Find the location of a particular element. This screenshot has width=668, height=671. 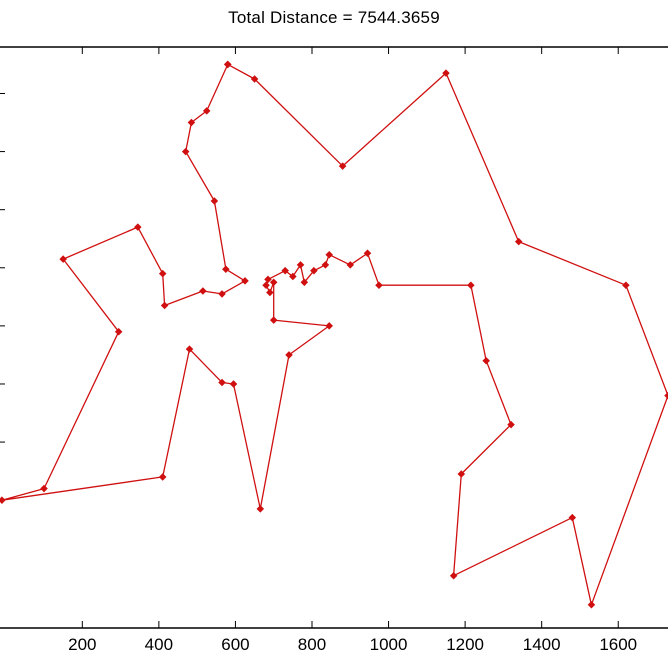

x-tick-label: 600 is located at coordinates (235, 644).